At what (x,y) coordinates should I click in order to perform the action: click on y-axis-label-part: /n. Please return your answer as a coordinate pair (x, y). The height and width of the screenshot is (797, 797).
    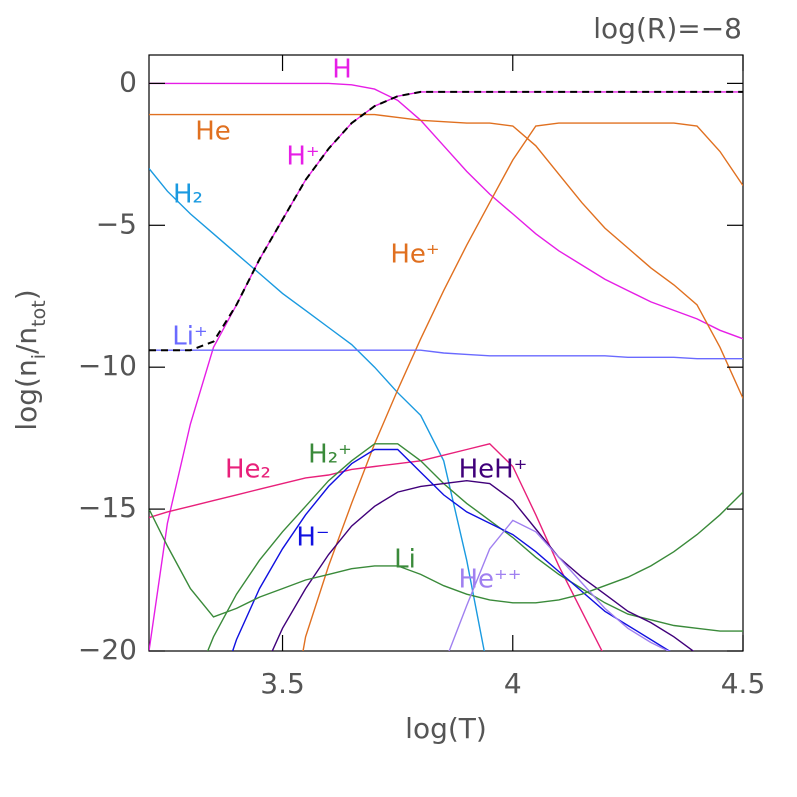
    Looking at the image, I should click on (26, 340).